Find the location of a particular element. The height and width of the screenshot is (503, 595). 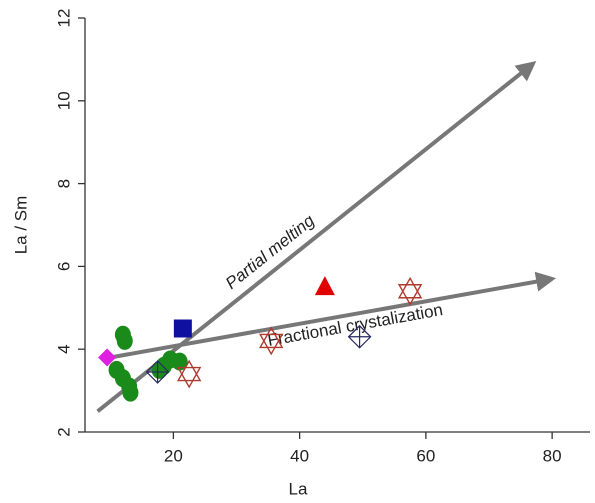

x-tick-label: 40 is located at coordinates (299, 455).